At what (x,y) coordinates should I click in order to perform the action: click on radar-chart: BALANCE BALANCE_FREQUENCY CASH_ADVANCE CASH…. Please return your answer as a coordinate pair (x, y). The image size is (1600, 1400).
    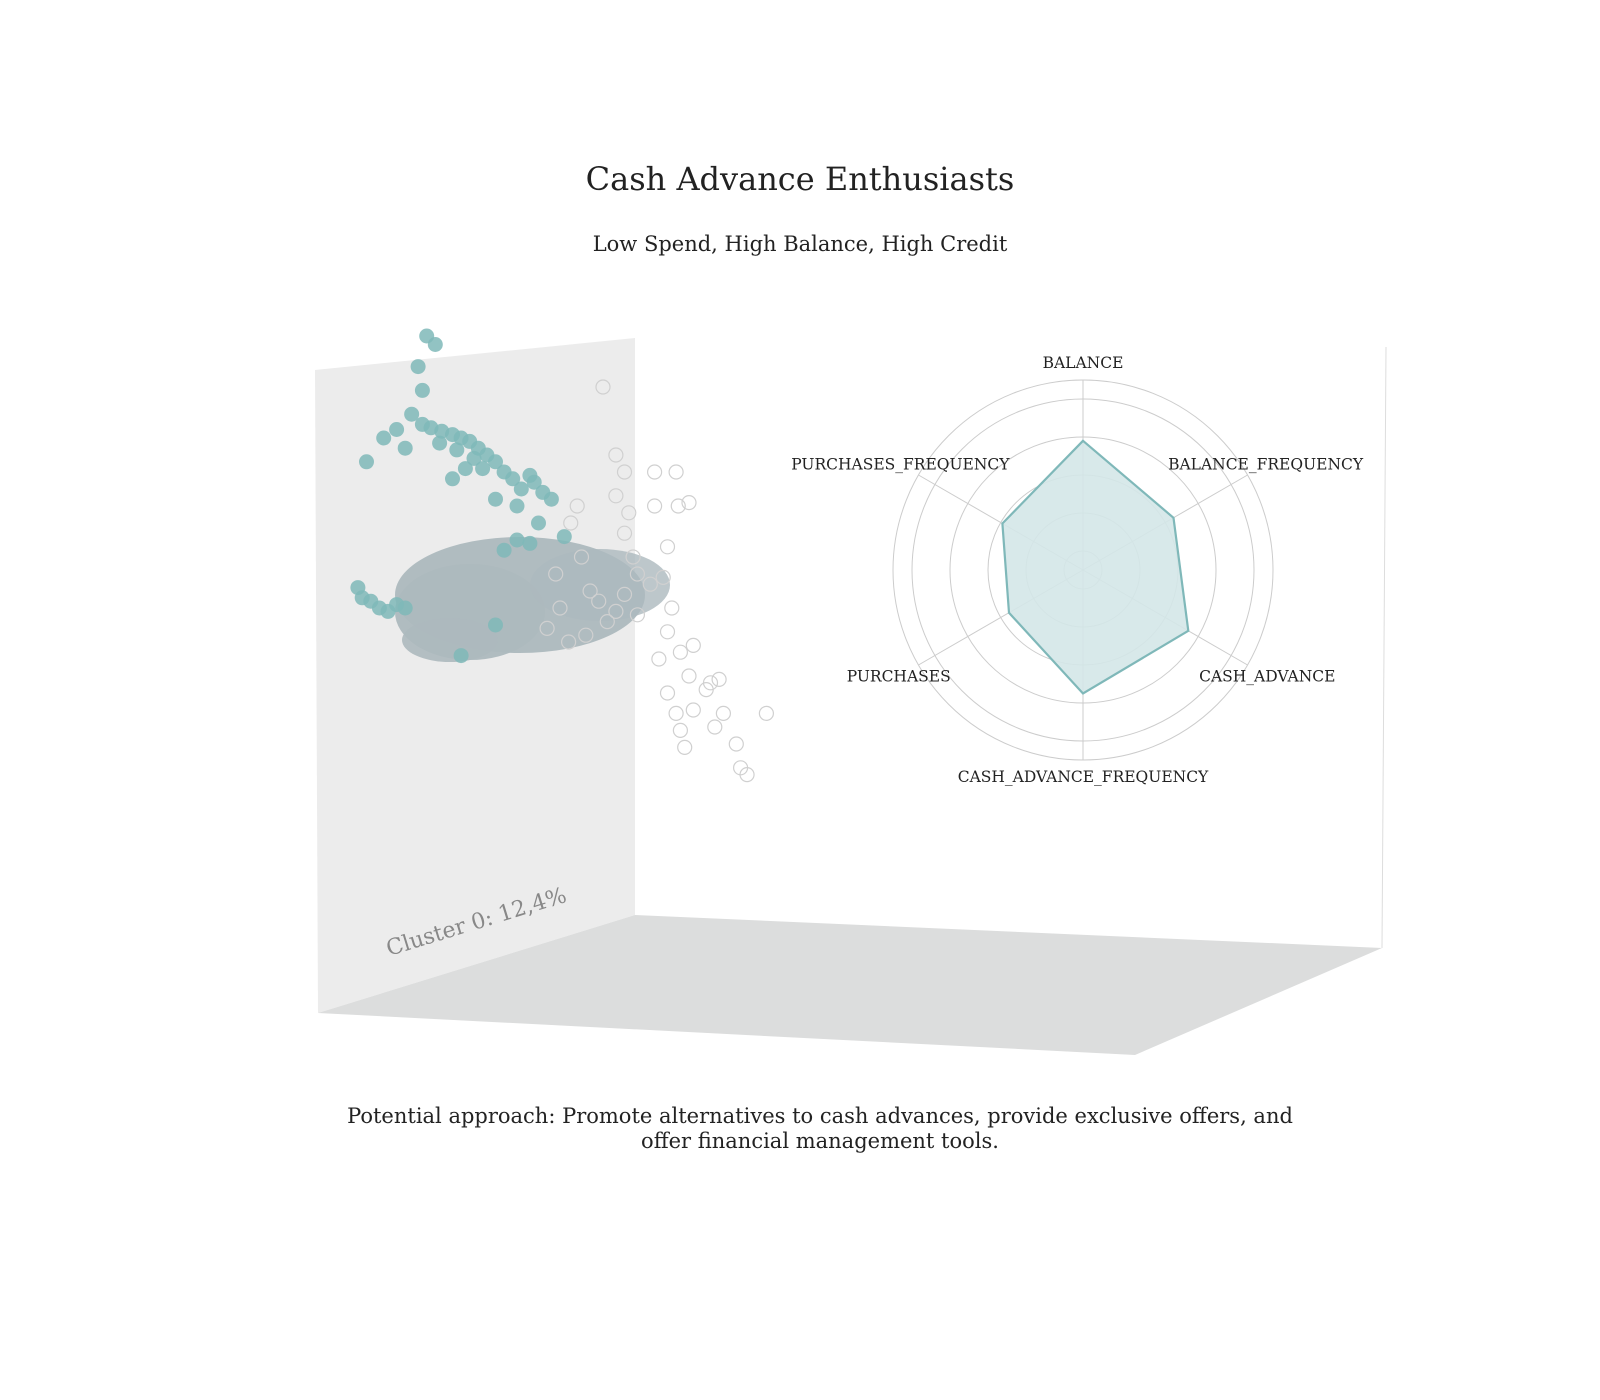
    Looking at the image, I should click on (1077, 570).